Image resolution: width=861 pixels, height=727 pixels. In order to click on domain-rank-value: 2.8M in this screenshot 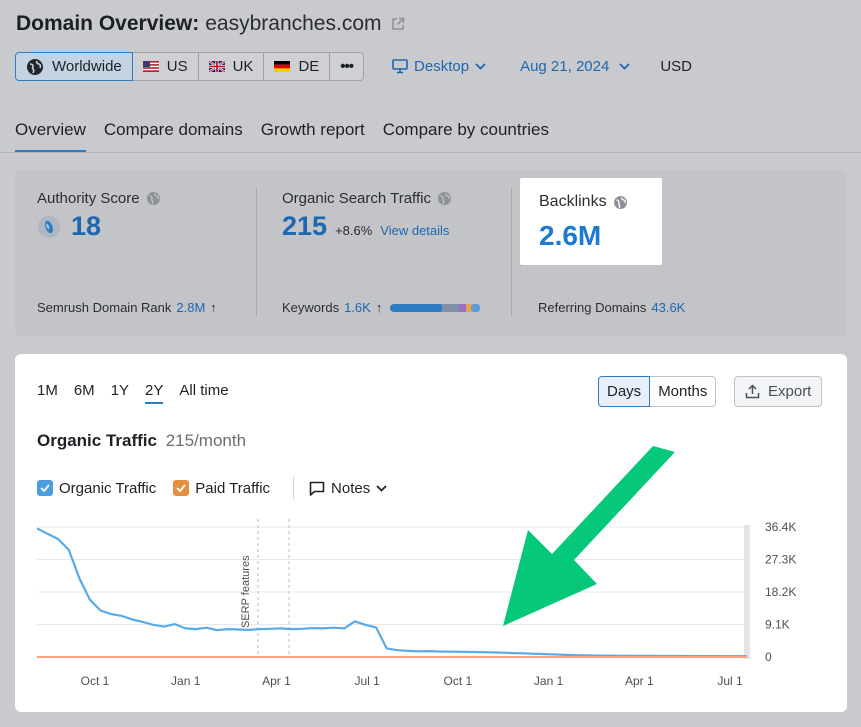, I will do `click(191, 307)`.